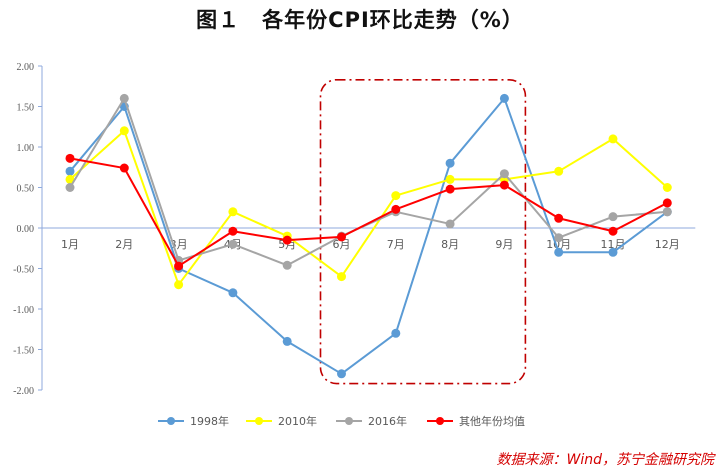 The width and height of the screenshot is (720, 473). Describe the element at coordinates (504, 244) in the screenshot. I see `x-tick-label: 9月` at that location.